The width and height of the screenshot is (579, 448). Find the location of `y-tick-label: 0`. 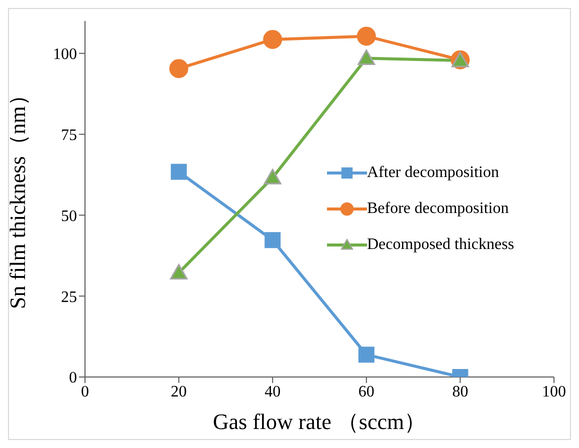

y-tick-label: 0 is located at coordinates (73, 378).